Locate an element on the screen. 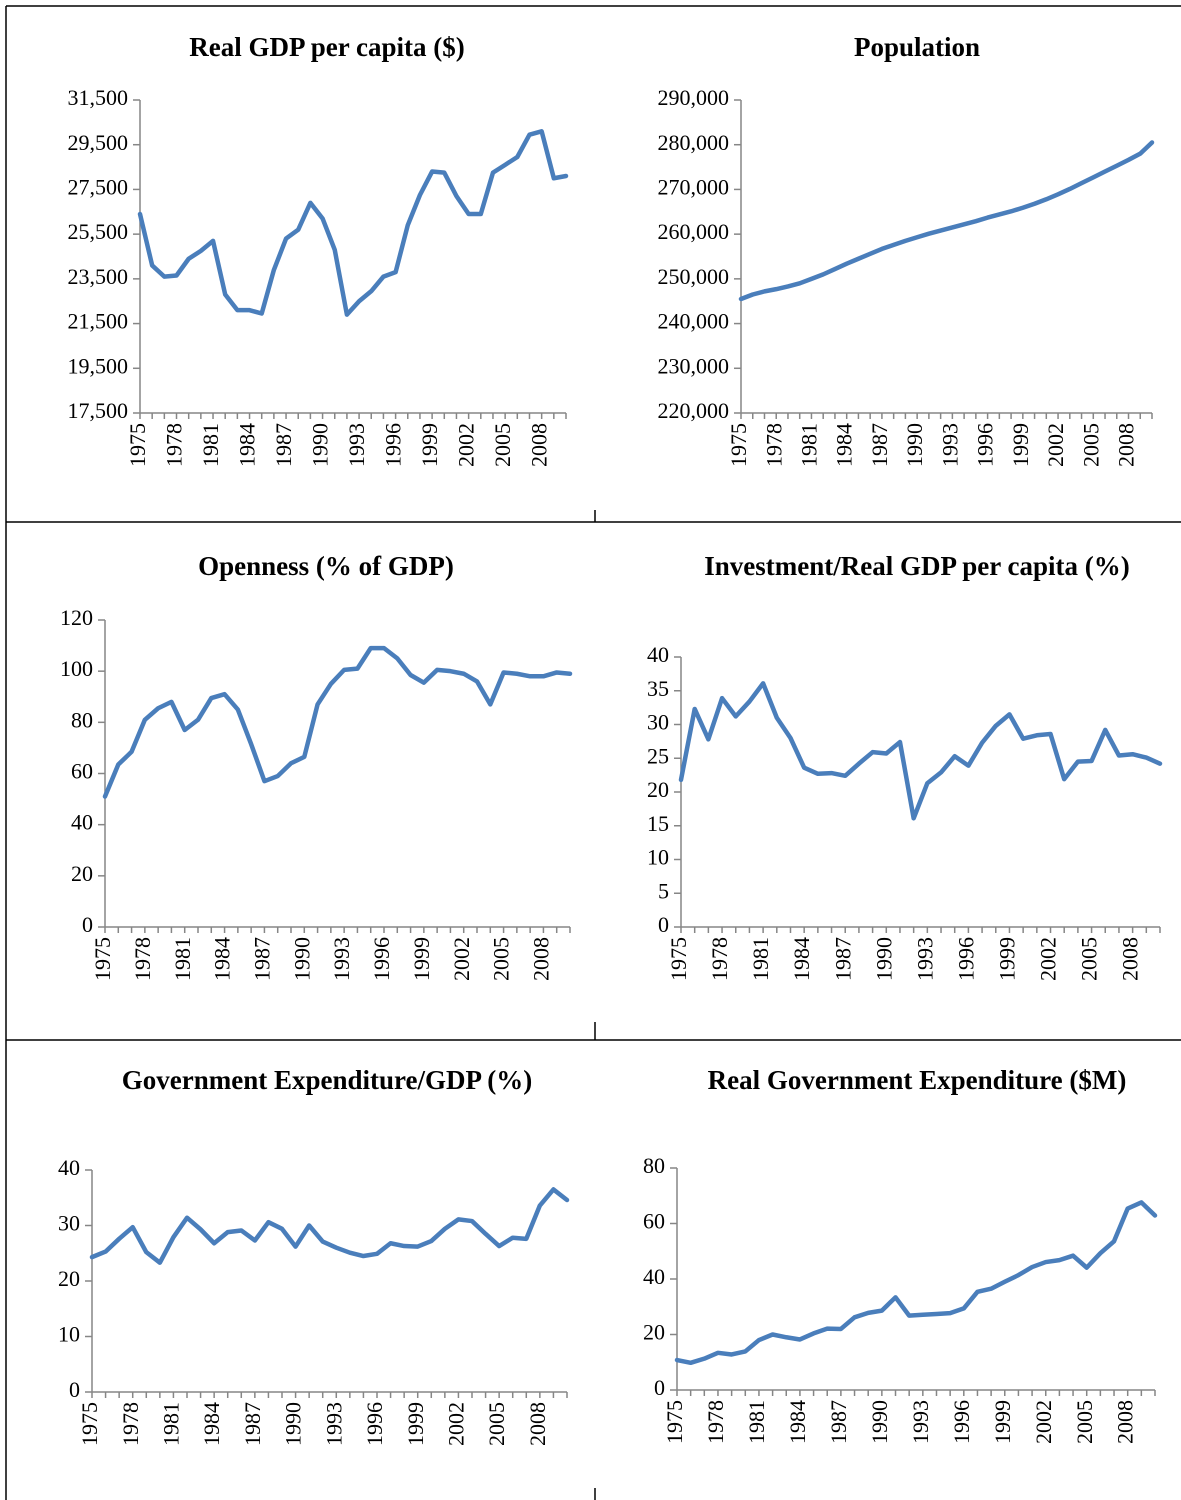 The image size is (1181, 1500). chart-title: Government Expenditure/GDP (%) is located at coordinates (327, 1080).